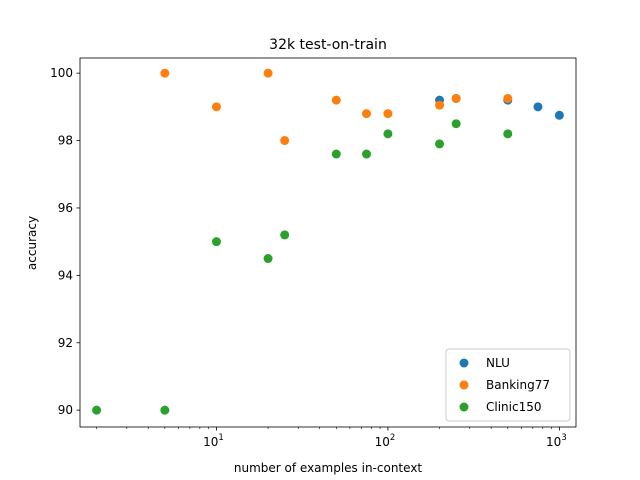  I want to click on legend-marker-clinic150, so click(464, 407).